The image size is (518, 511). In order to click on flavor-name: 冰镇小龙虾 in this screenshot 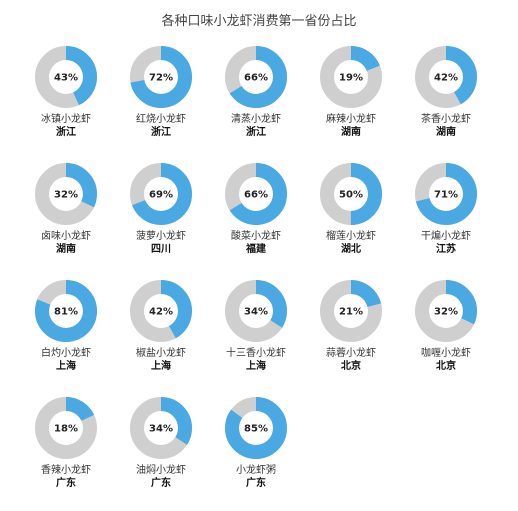, I will do `click(66, 119)`.